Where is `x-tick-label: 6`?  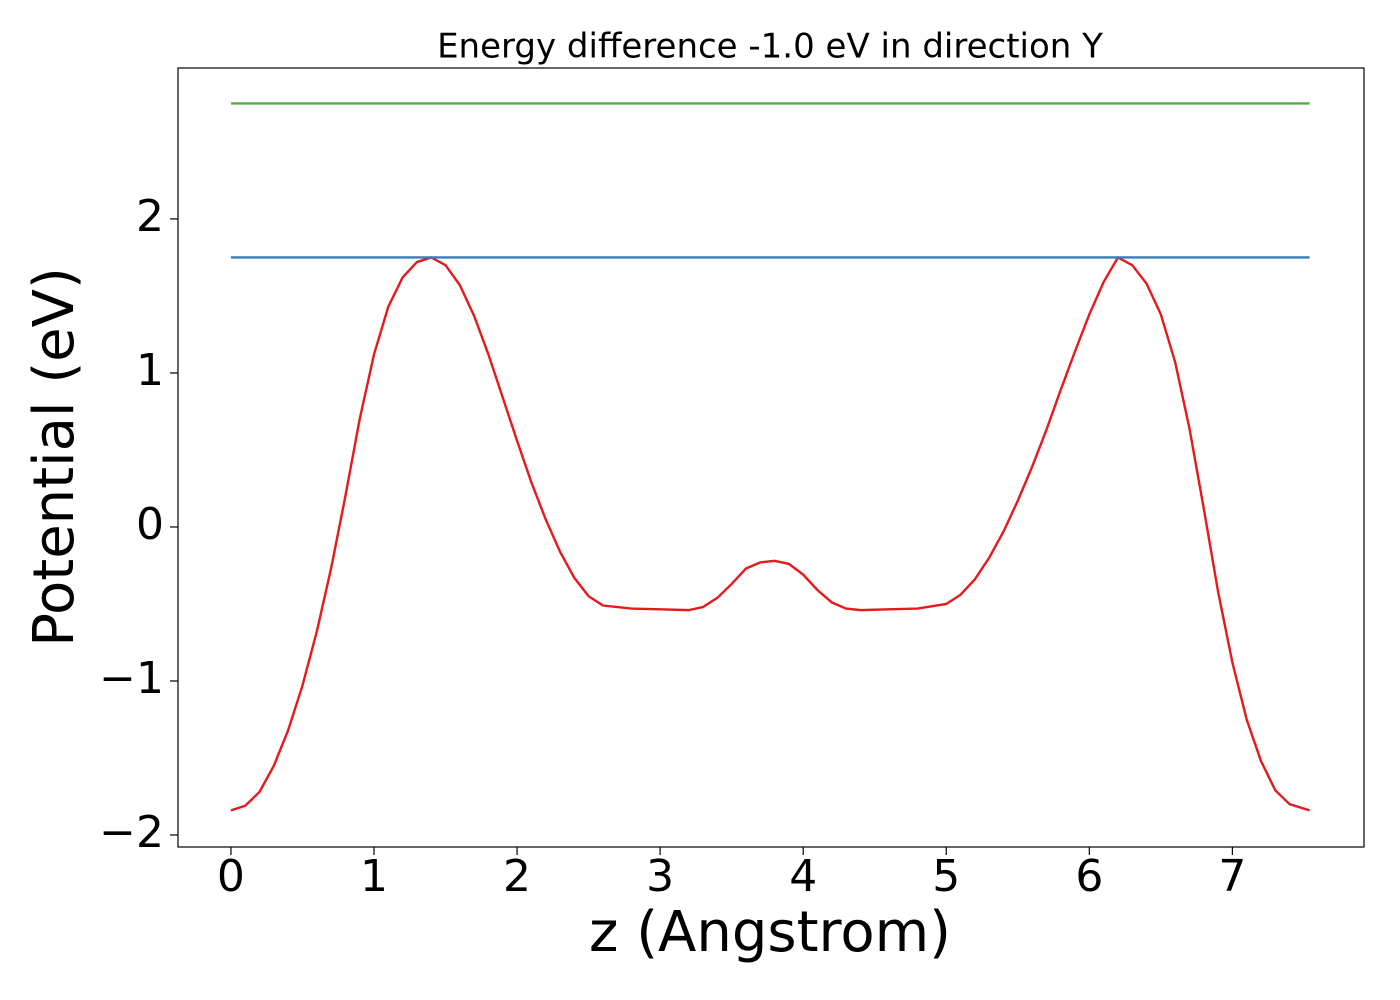
x-tick-label: 6 is located at coordinates (1089, 876).